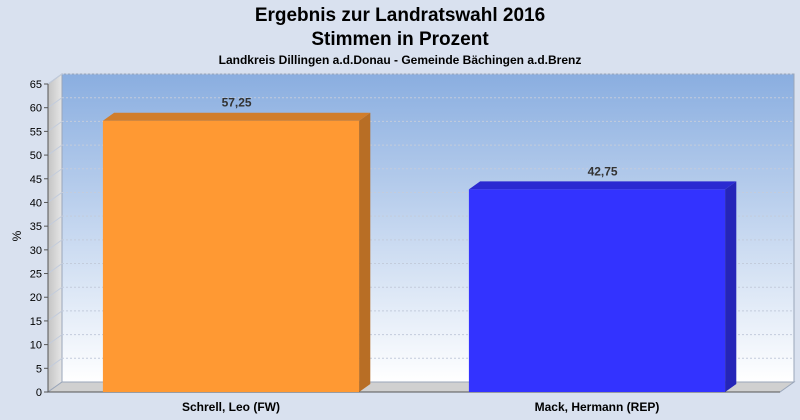  Describe the element at coordinates (36, 346) in the screenshot. I see `y-tick-label: 10` at that location.